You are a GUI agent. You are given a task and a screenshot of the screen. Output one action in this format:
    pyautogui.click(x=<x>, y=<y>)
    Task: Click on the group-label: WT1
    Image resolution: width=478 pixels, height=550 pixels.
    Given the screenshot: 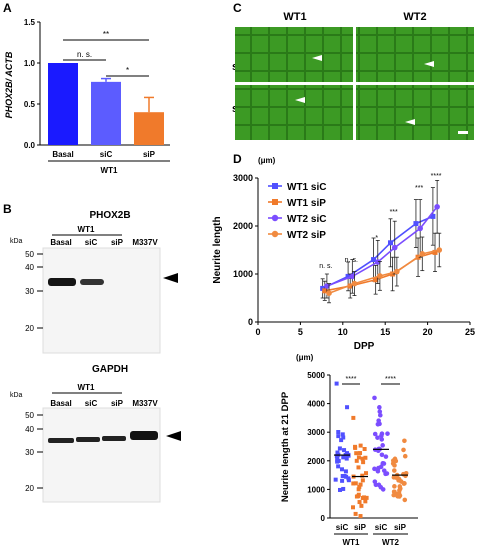 What is the action you would take?
    pyautogui.click(x=351, y=542)
    